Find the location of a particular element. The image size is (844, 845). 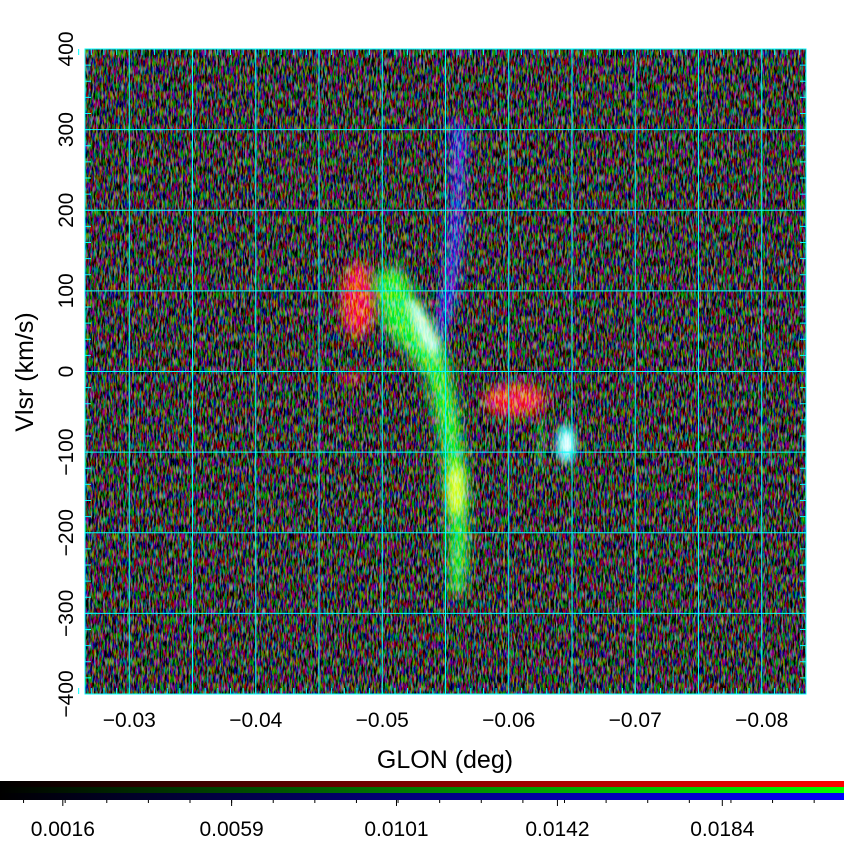

x-tick-label: −0.07 is located at coordinates (635, 720).